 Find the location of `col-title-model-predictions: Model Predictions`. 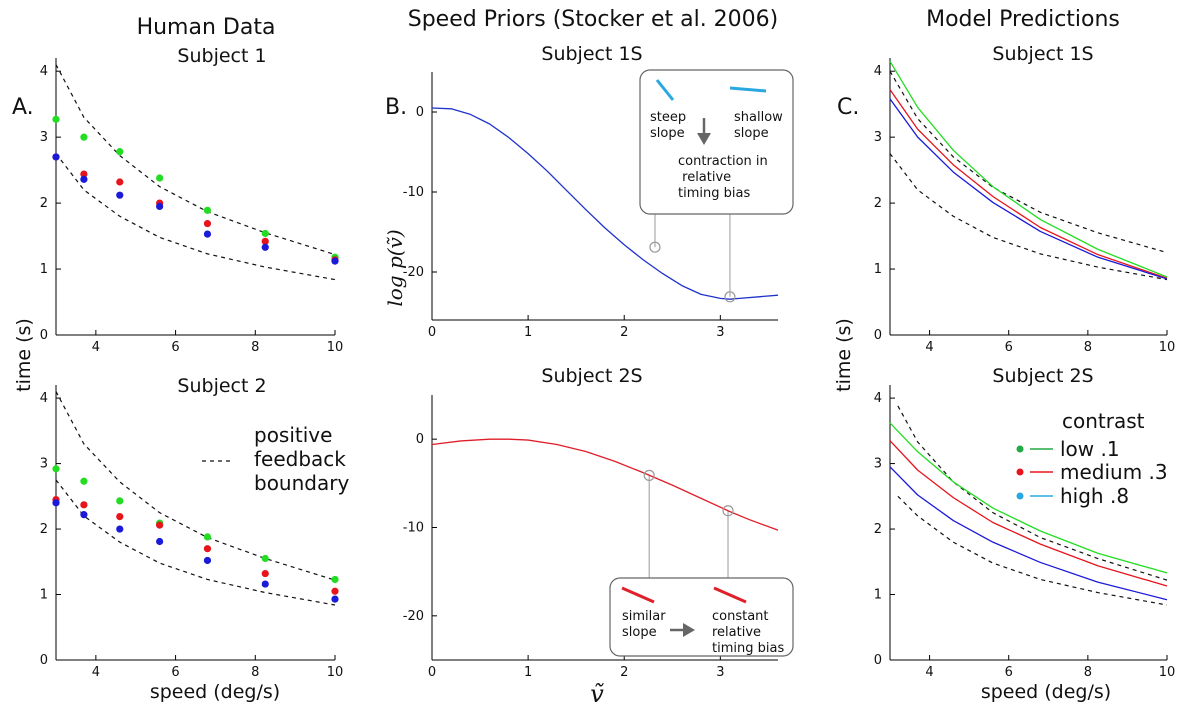

col-title-model-predictions: Model Predictions is located at coordinates (1023, 19).